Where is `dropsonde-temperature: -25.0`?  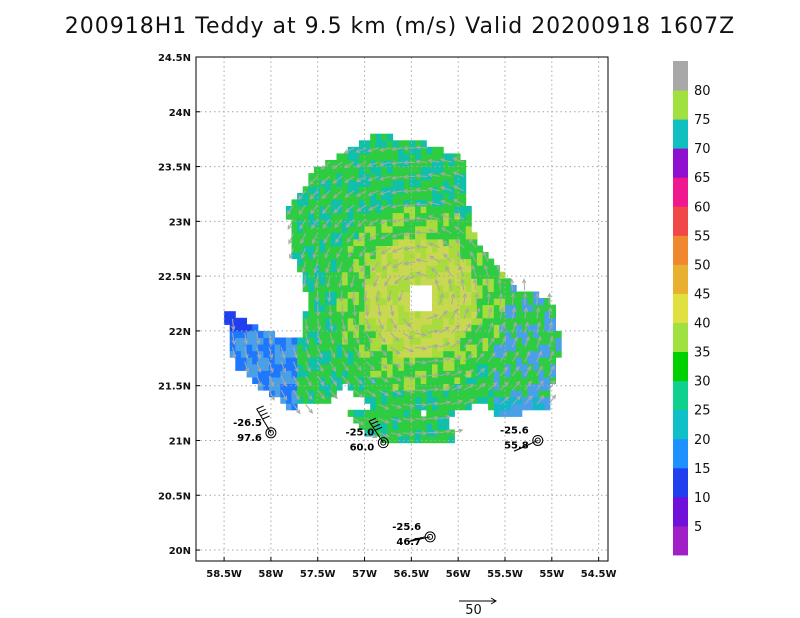 dropsonde-temperature: -25.0 is located at coordinates (359, 433).